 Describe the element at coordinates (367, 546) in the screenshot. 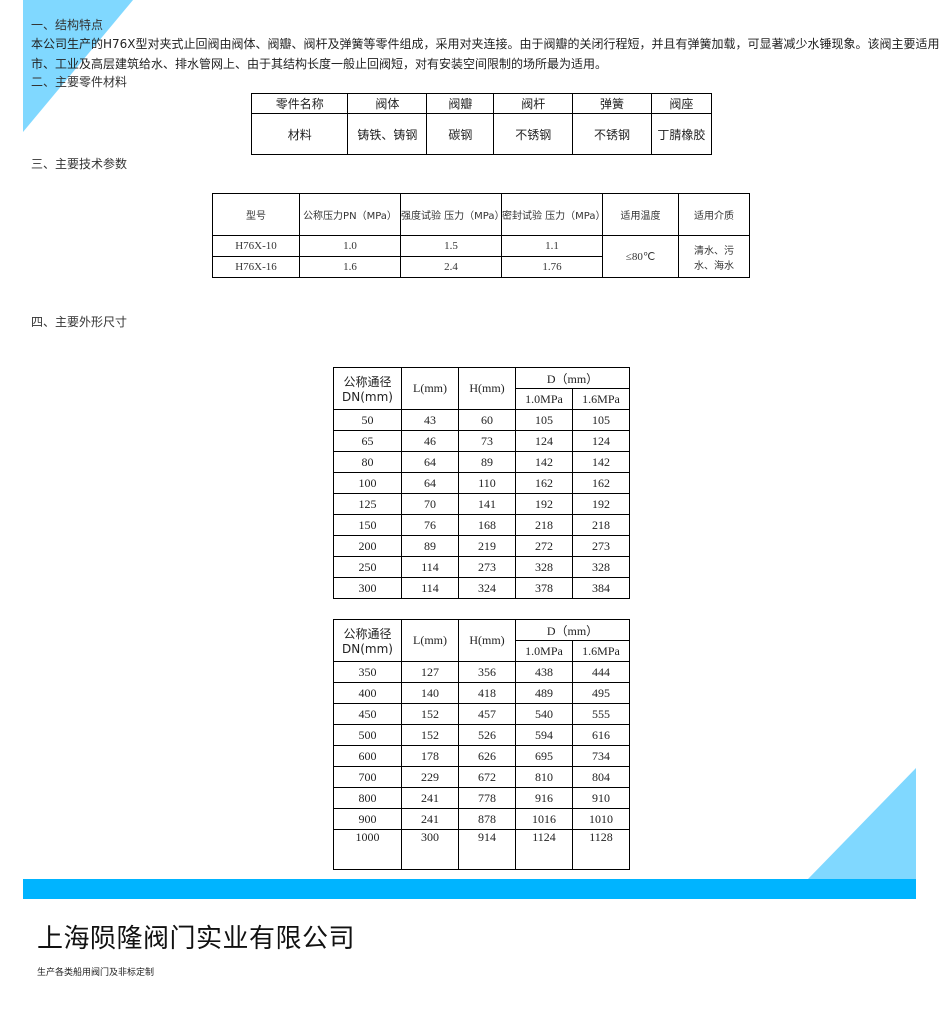

I see `cell: 200` at that location.